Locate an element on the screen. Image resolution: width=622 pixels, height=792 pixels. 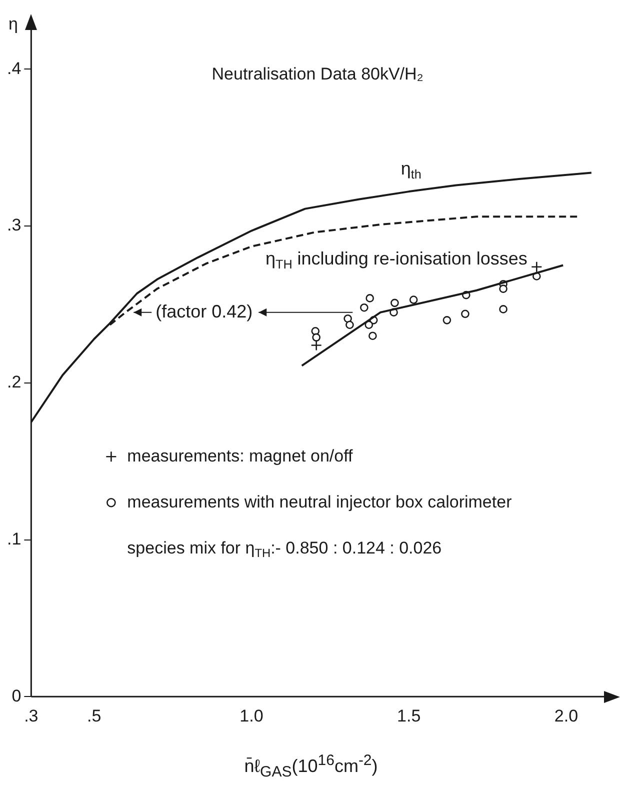
y-tick-label: .4 is located at coordinates (14, 68).